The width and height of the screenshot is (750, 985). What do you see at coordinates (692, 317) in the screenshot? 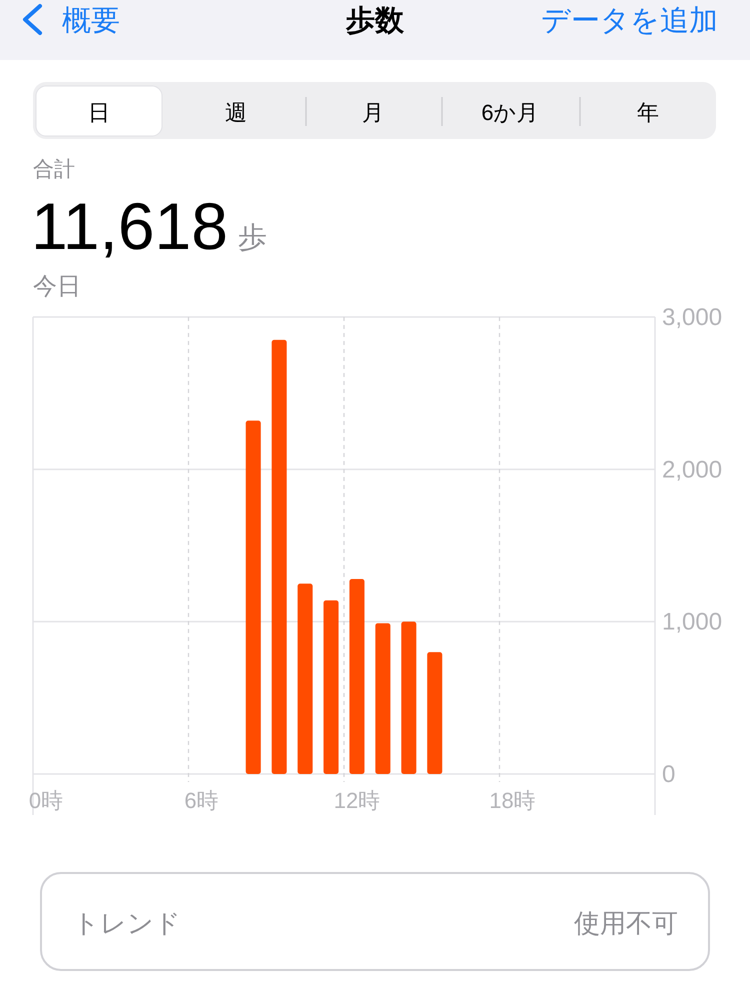
I see `y-tick-label: 3,000` at bounding box center [692, 317].